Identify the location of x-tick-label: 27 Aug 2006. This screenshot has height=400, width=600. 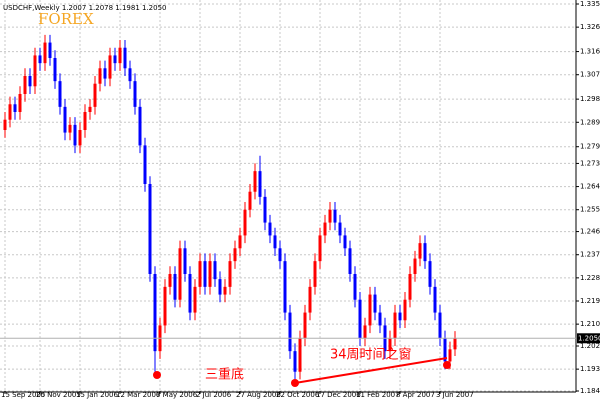
(258, 395).